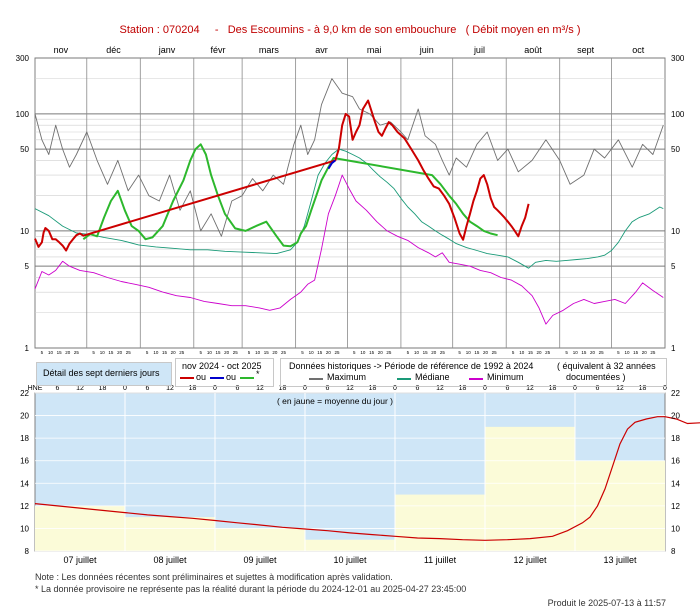 The width and height of the screenshot is (700, 610). Describe the element at coordinates (258, 374) in the screenshot. I see `legend-star: *` at that location.